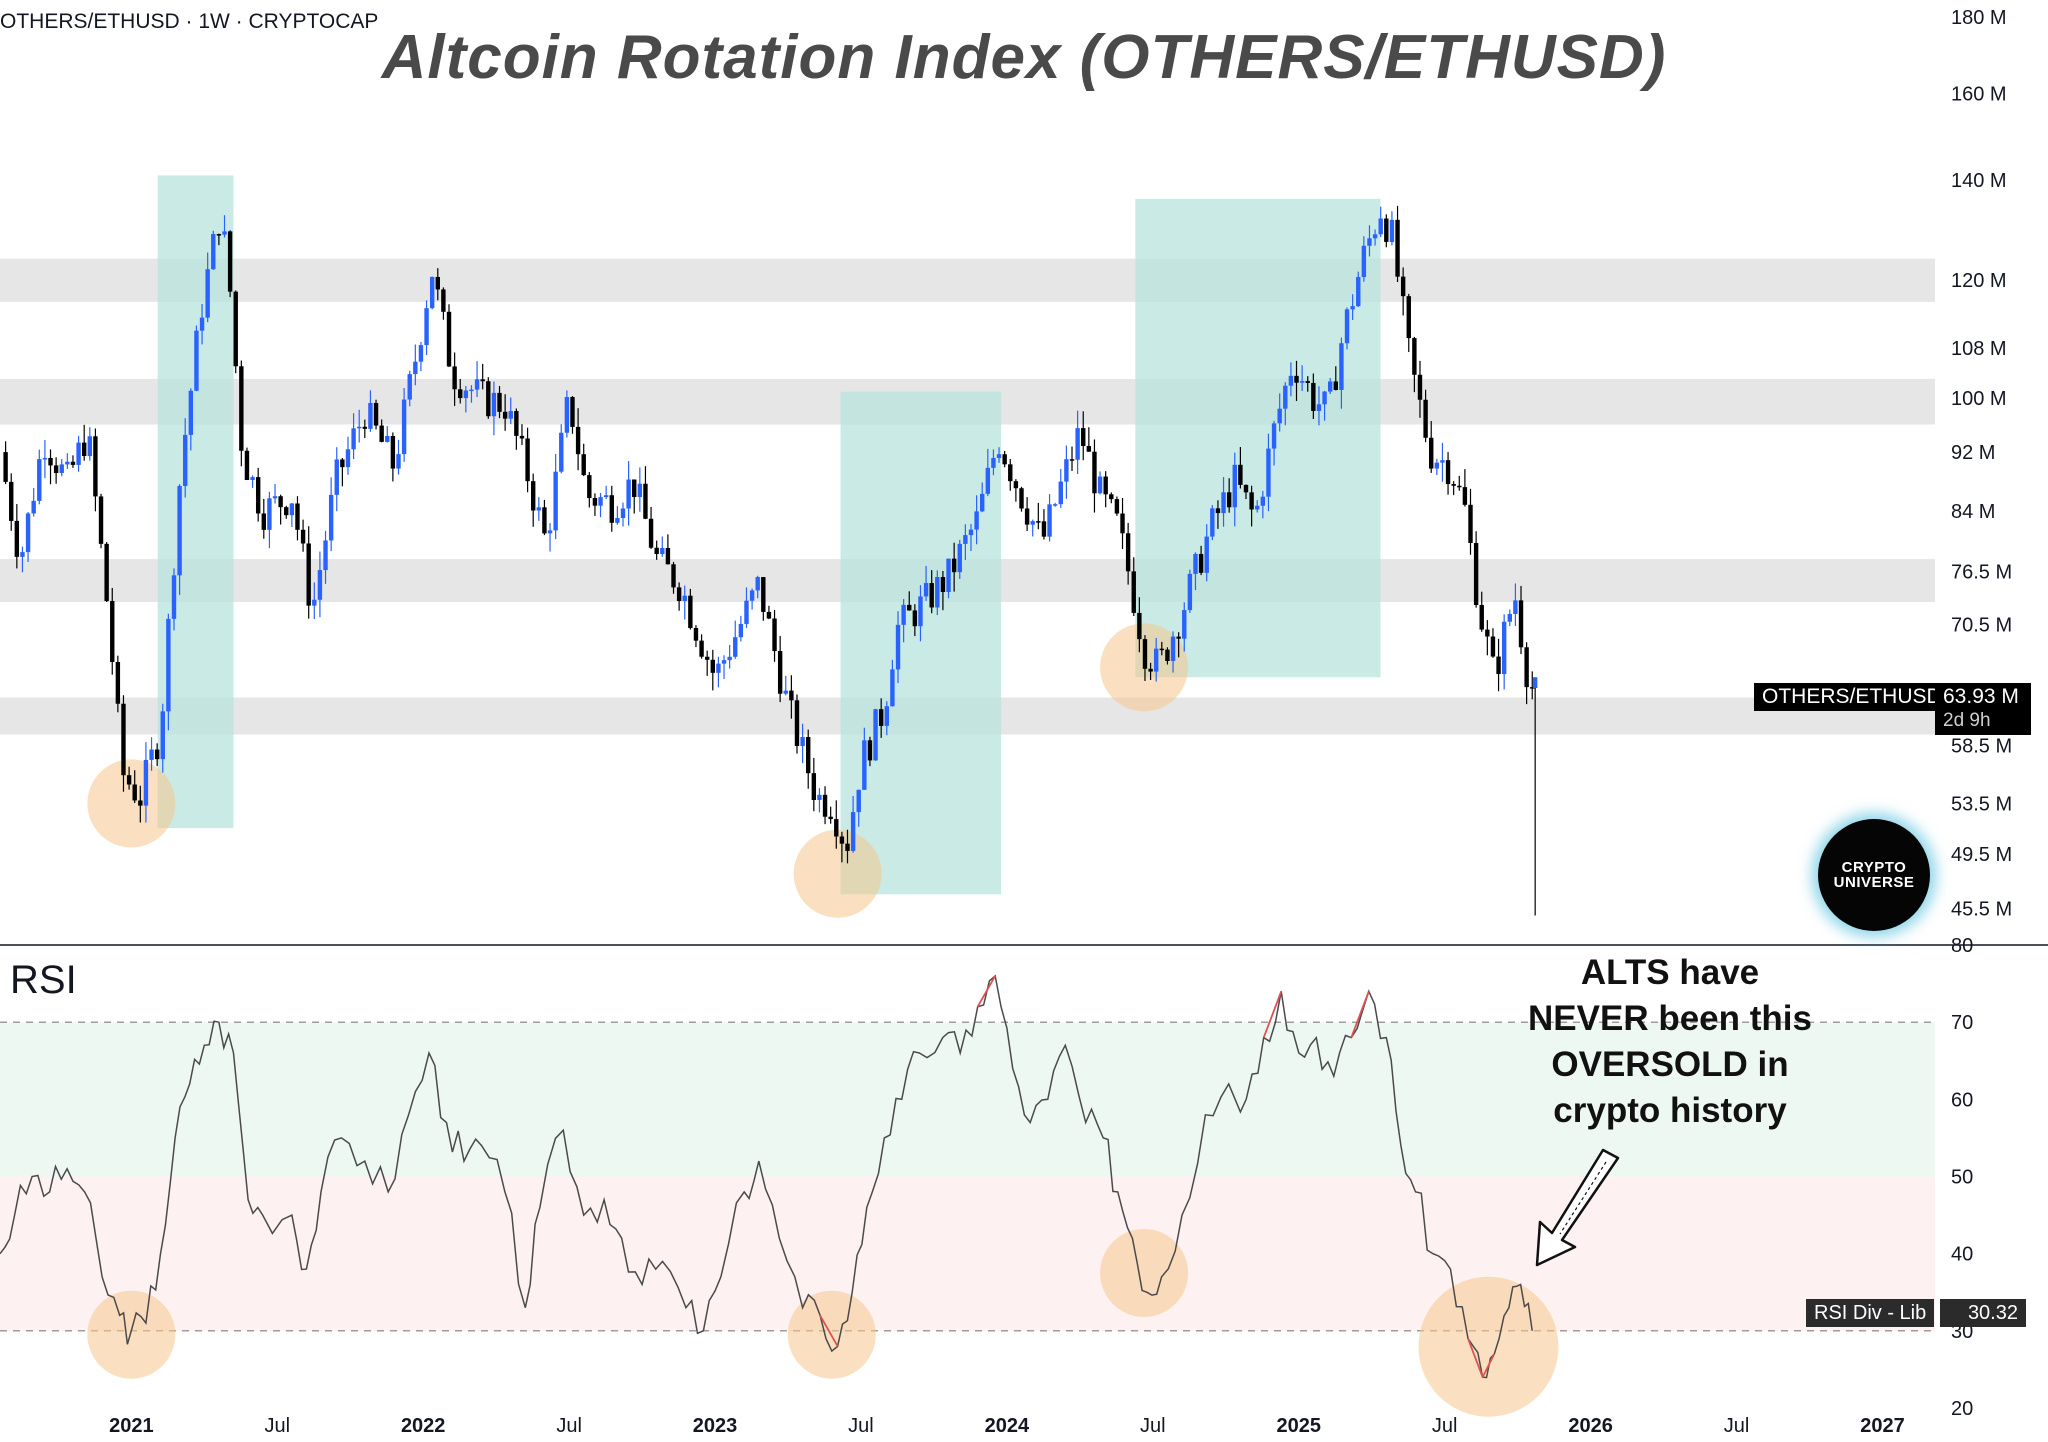 The width and height of the screenshot is (2048, 1442). I want to click on time-axis-label: Jul, so click(861, 1426).